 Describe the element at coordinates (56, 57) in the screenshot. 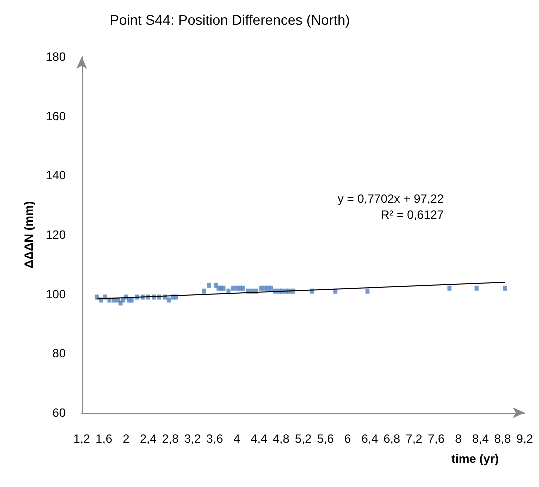

I see `y-tick-label: 180` at that location.